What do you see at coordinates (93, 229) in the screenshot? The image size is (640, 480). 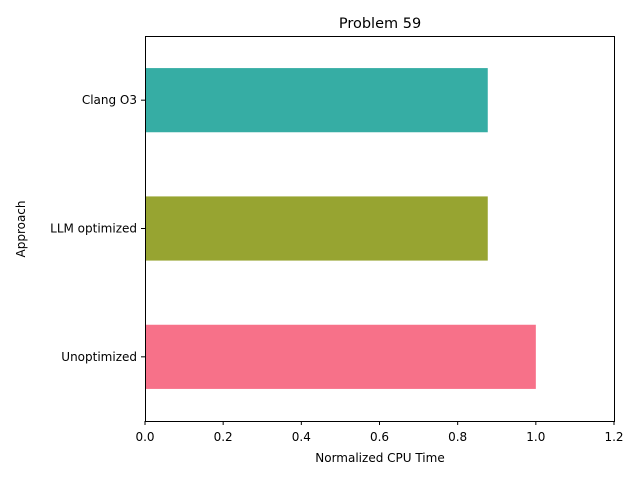 I see `y-tick-label: LLM optimized` at bounding box center [93, 229].